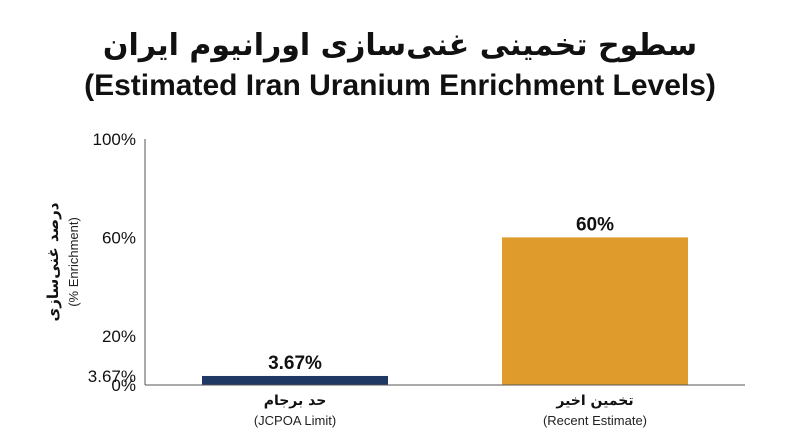 Image resolution: width=800 pixels, height=447 pixels. I want to click on bar-value-label: 60%, so click(595, 224).